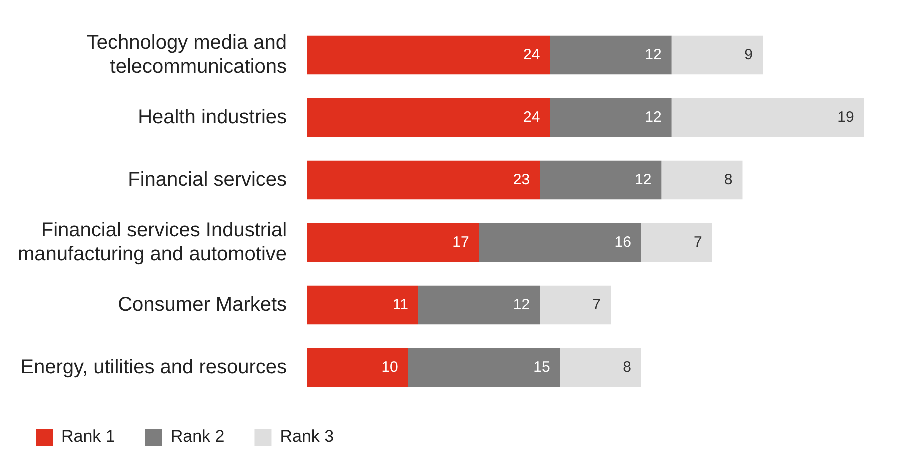 The width and height of the screenshot is (915, 456). What do you see at coordinates (400, 305) in the screenshot?
I see `data-label: 11` at bounding box center [400, 305].